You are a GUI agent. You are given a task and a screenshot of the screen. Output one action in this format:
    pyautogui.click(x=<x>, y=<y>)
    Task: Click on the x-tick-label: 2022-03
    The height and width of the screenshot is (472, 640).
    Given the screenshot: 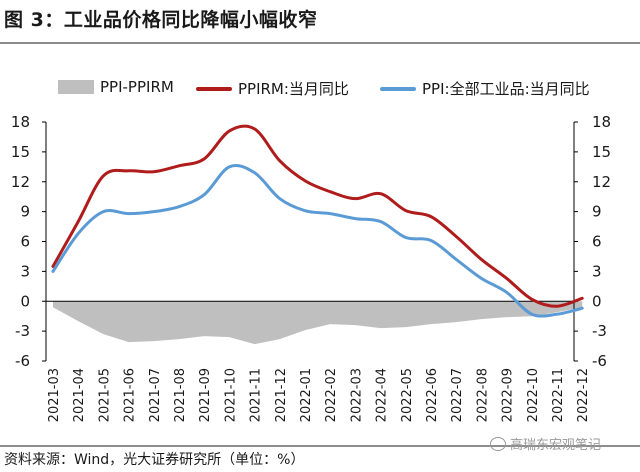 What is the action you would take?
    pyautogui.click(x=356, y=395)
    